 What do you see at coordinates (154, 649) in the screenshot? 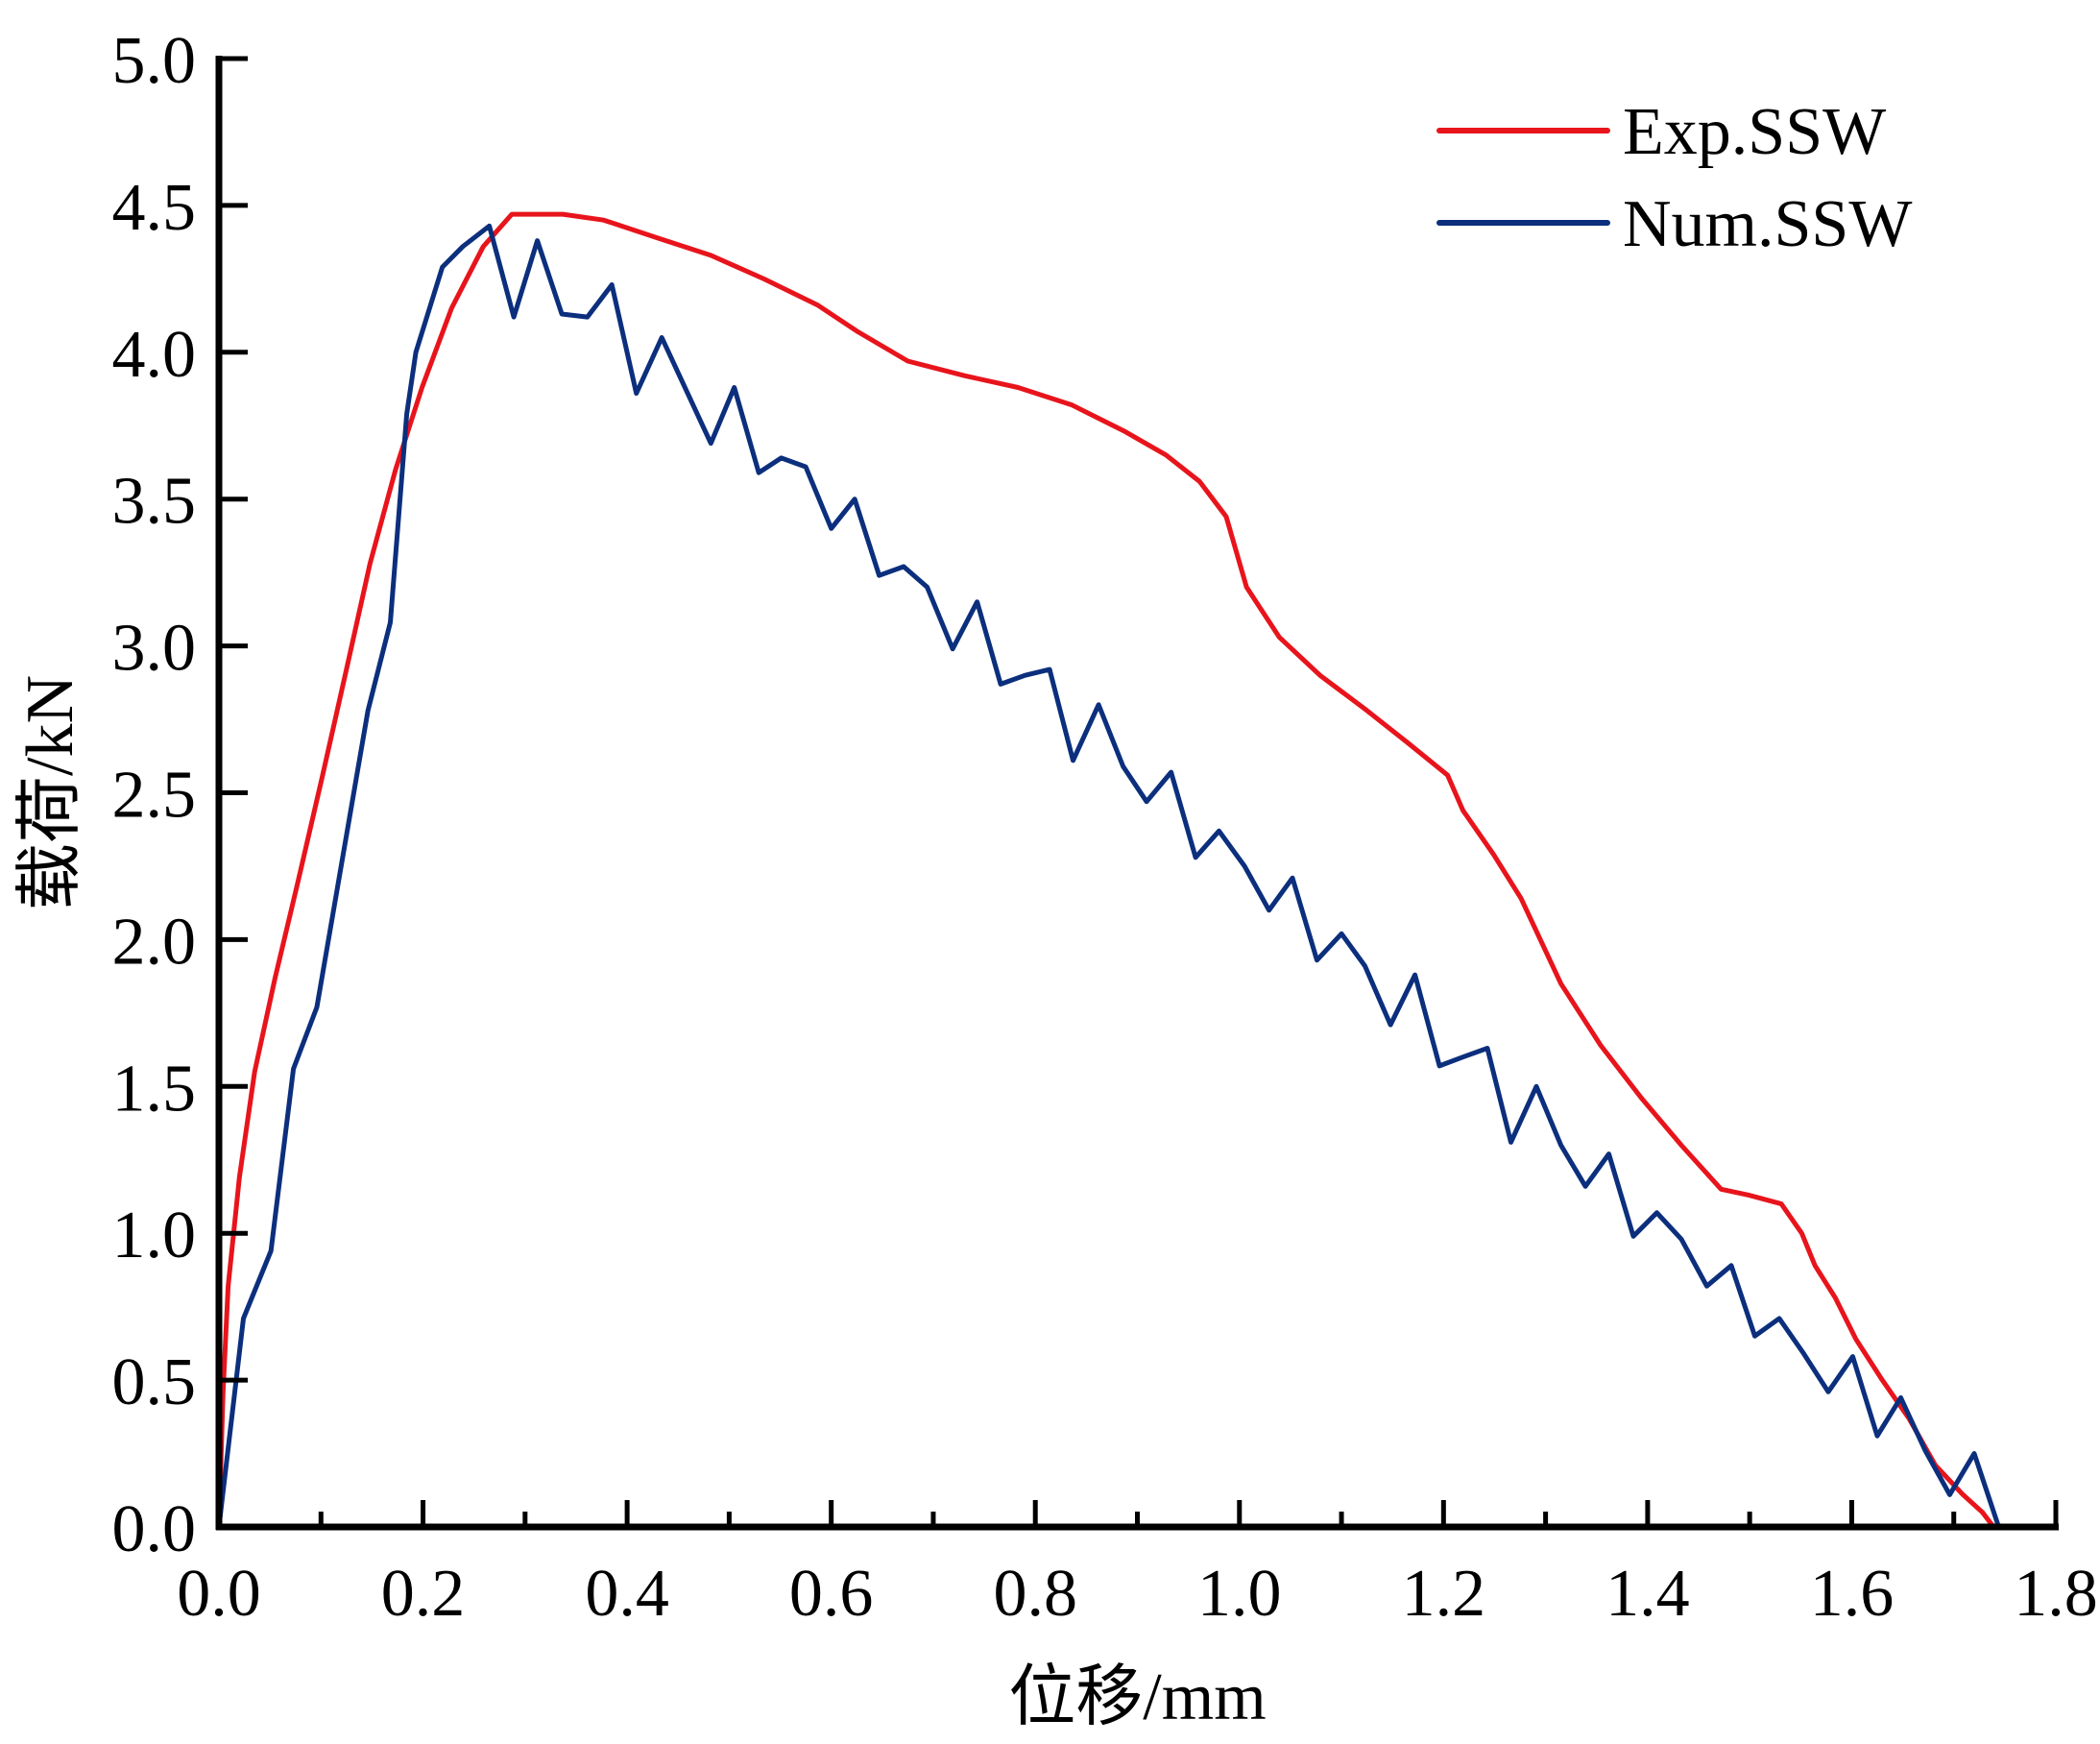
I see `y-tick-label: 3.0` at bounding box center [154, 649].